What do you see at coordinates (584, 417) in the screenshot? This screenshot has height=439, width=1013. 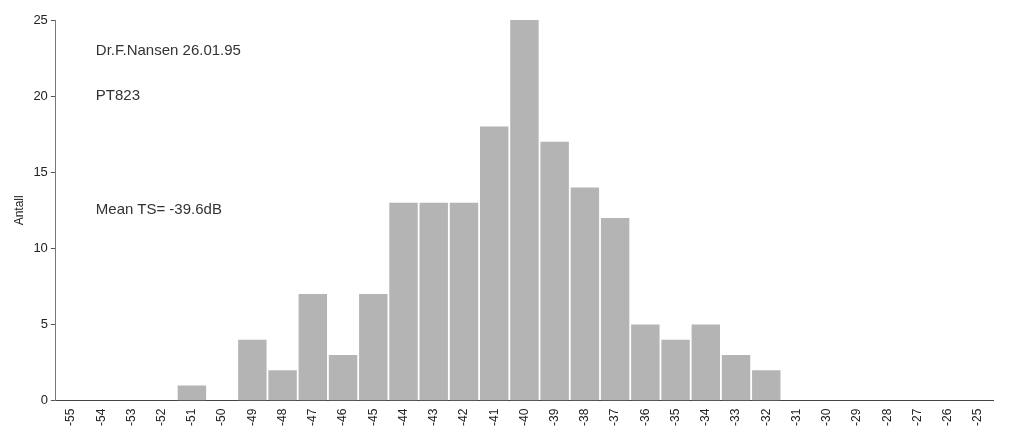 I see `x-tick-label: -38` at bounding box center [584, 417].